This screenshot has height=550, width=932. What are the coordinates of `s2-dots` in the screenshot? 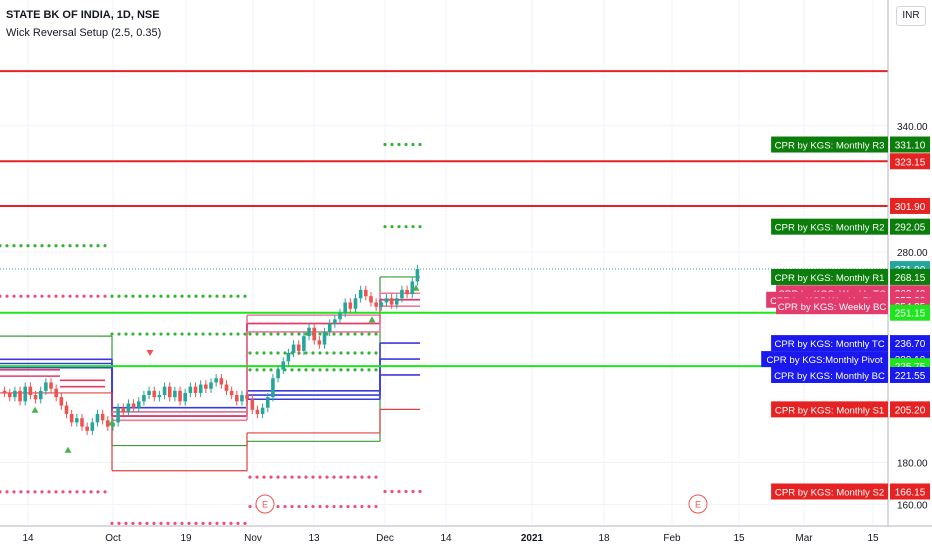 It's located at (420, 491).